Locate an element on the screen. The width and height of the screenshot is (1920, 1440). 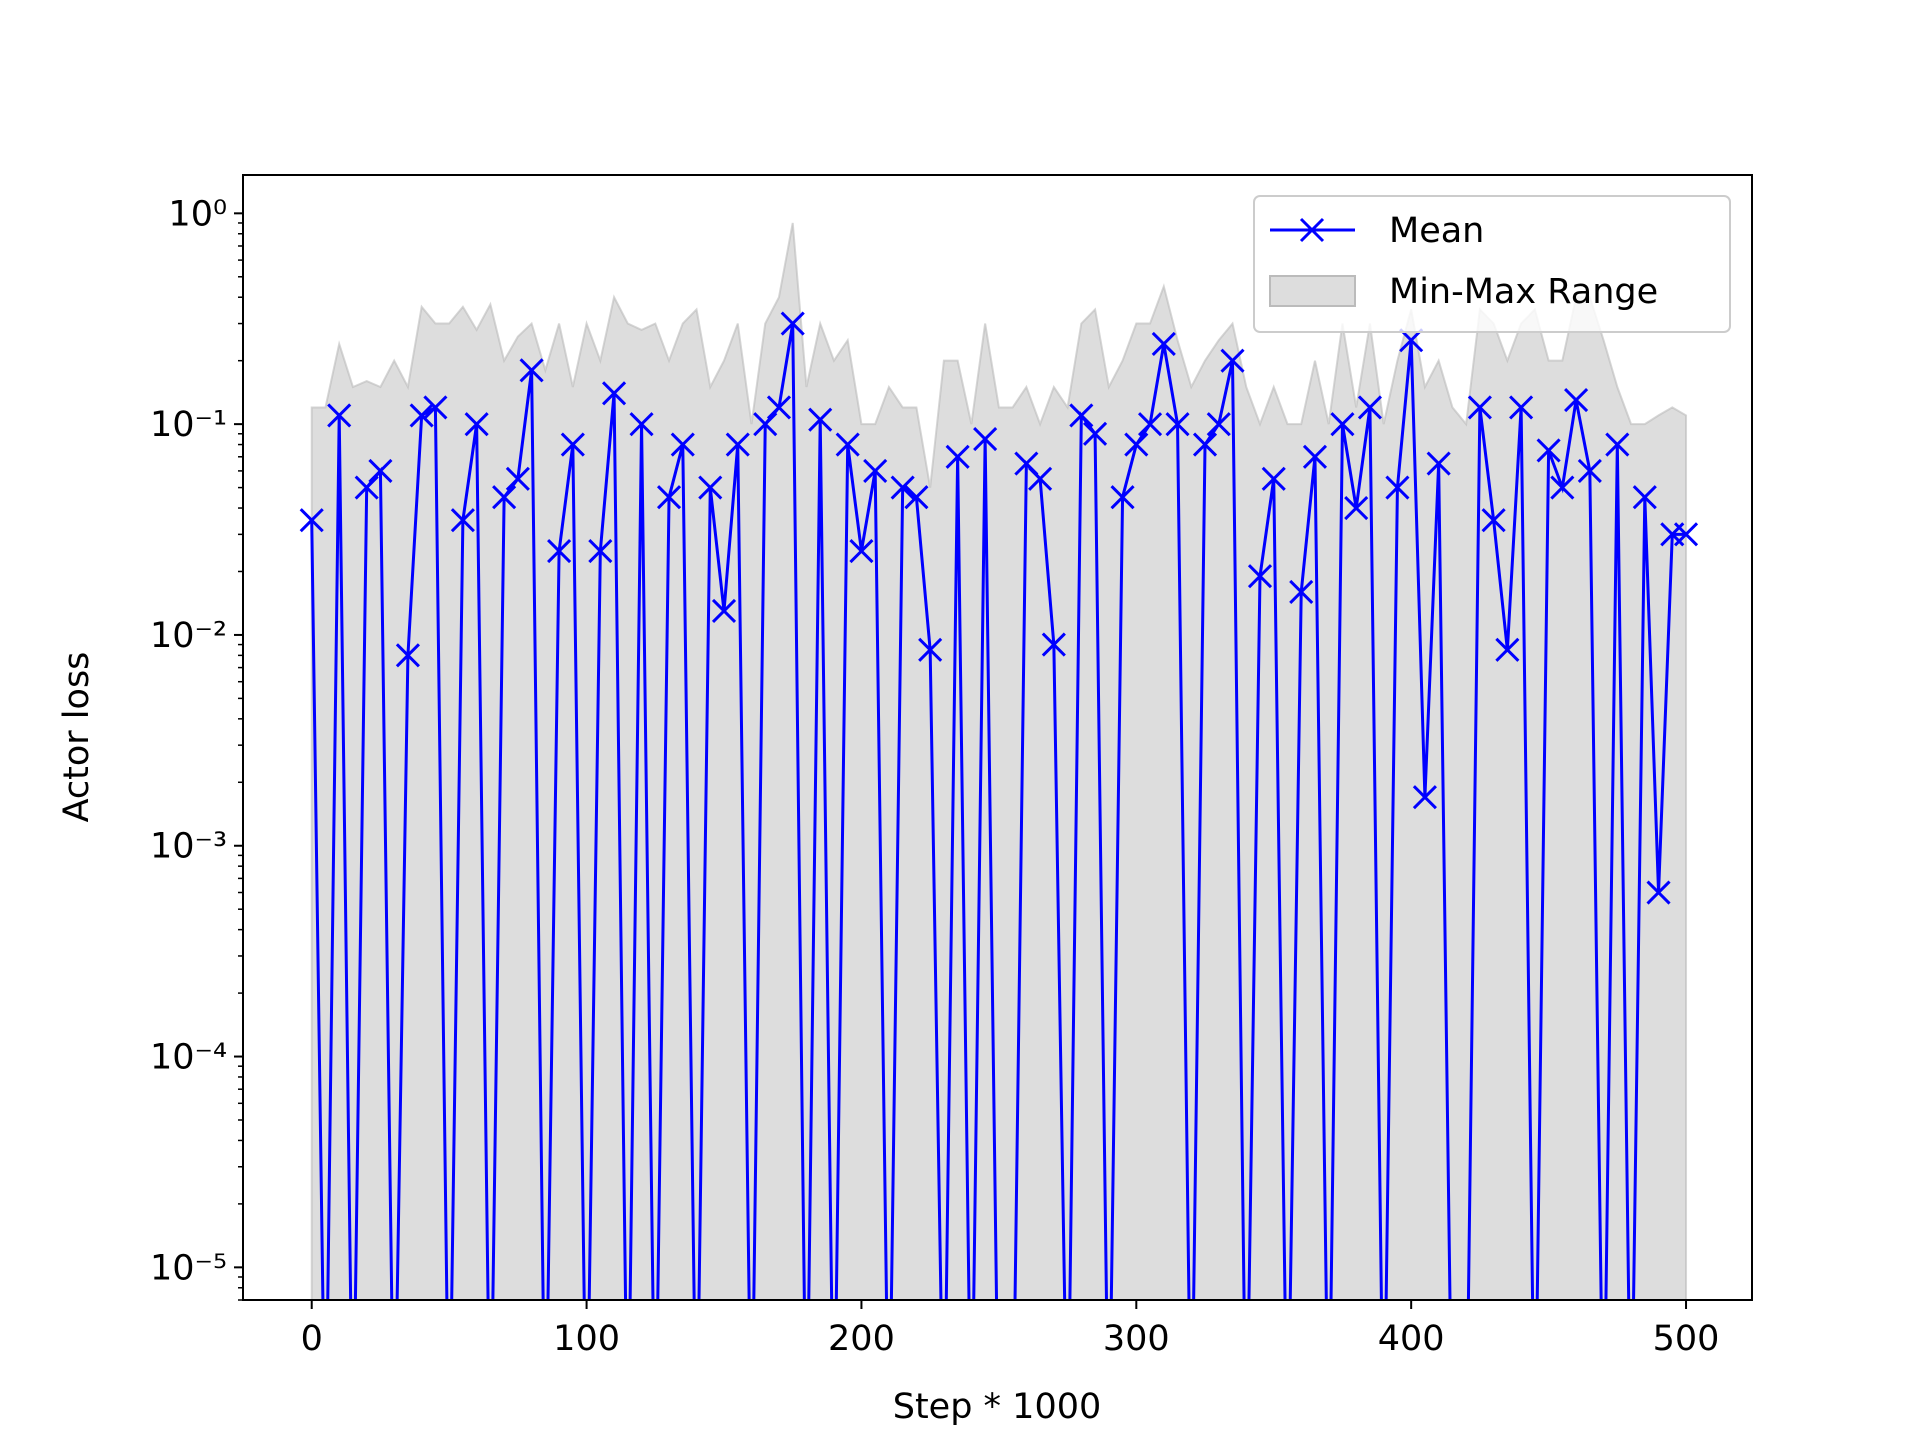
y-tick-label: 10⁻⁵ is located at coordinates (188, 1268).